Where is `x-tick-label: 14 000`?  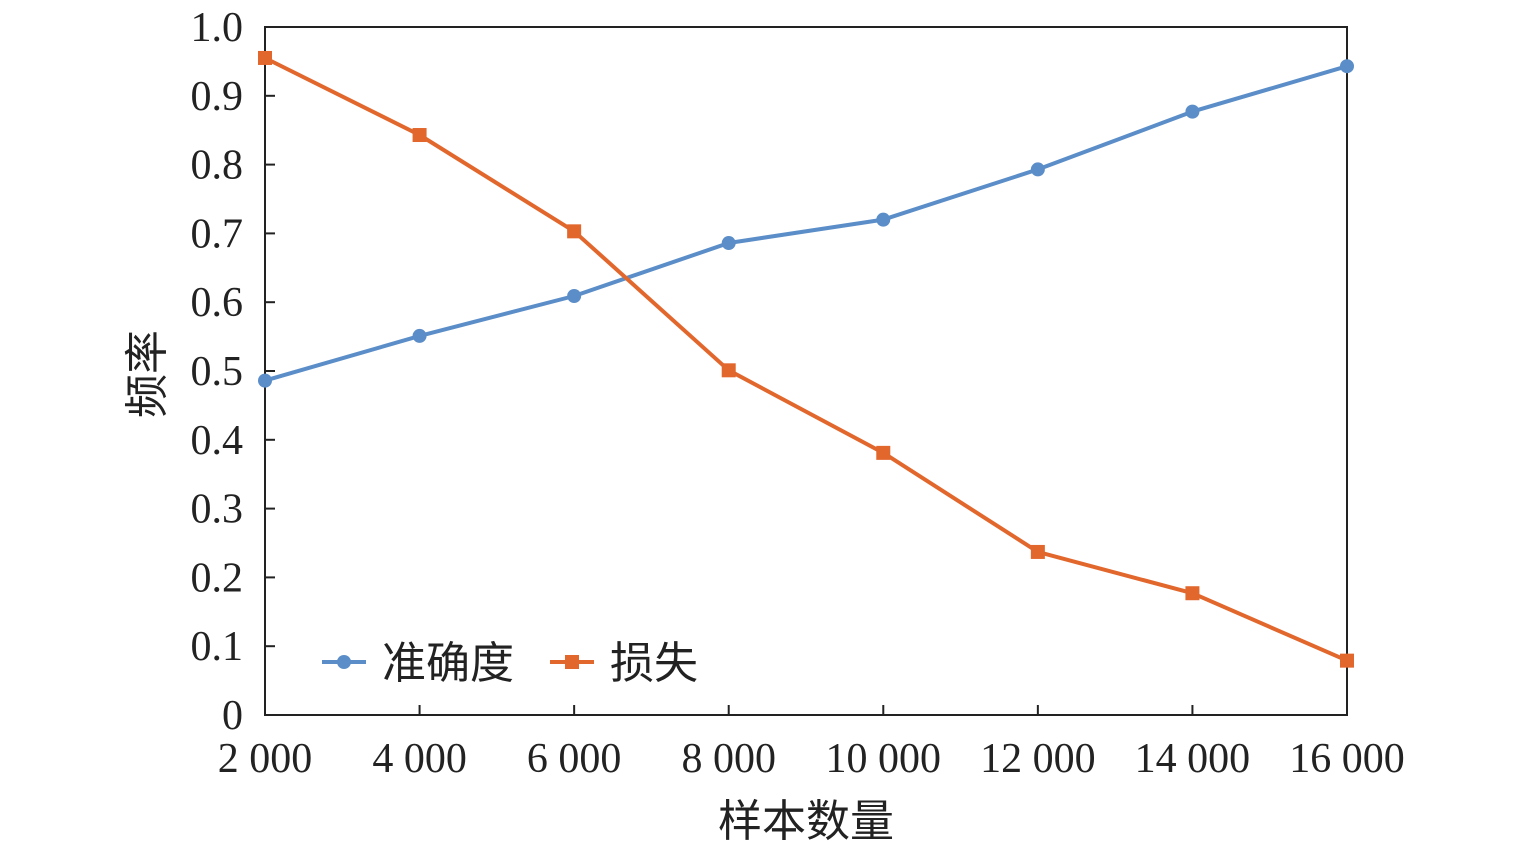 x-tick-label: 14 000 is located at coordinates (1193, 759).